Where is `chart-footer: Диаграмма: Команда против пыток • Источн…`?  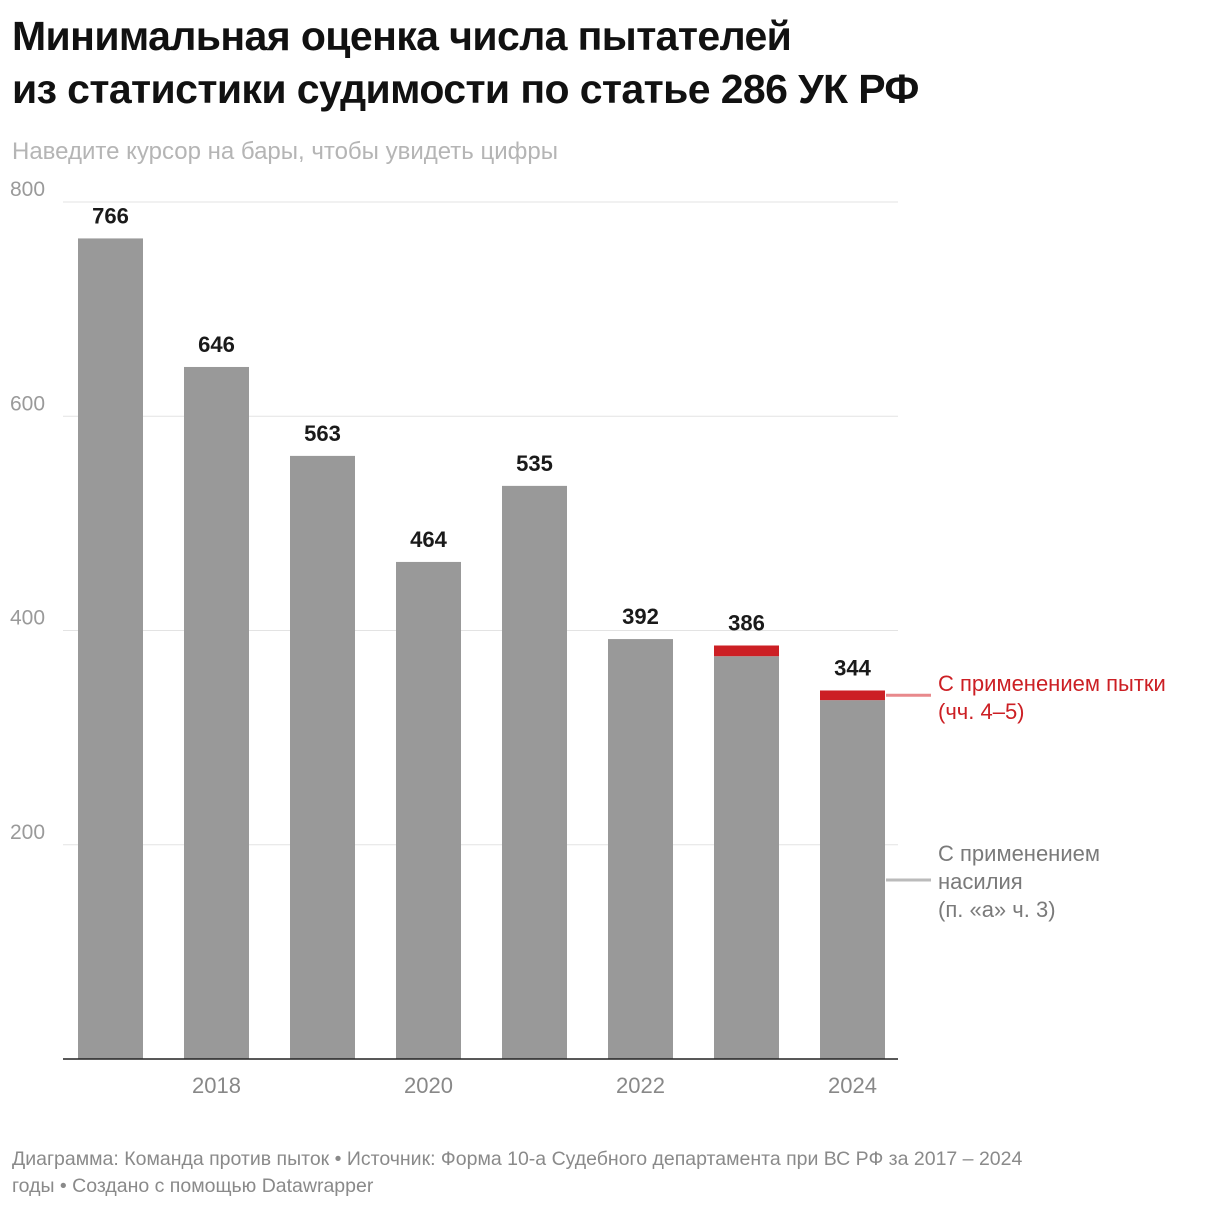 chart-footer: Диаграмма: Команда против пыток • Источн… is located at coordinates (602, 1173).